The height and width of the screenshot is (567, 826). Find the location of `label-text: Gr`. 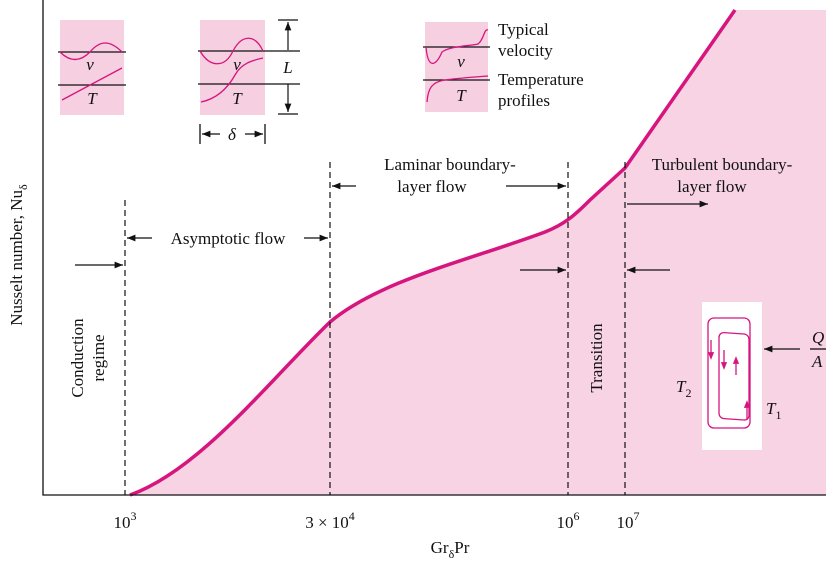

label-text: Gr is located at coordinates (440, 547).